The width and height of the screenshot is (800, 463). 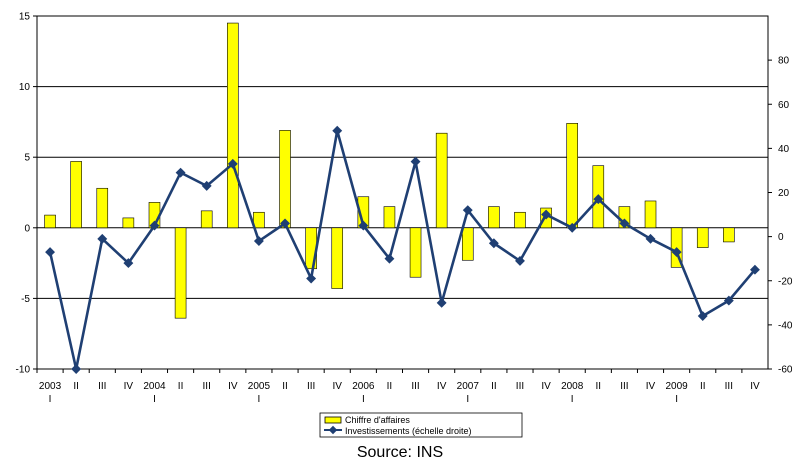 What do you see at coordinates (400, 452) in the screenshot?
I see `source-note: Source: INS` at bounding box center [400, 452].